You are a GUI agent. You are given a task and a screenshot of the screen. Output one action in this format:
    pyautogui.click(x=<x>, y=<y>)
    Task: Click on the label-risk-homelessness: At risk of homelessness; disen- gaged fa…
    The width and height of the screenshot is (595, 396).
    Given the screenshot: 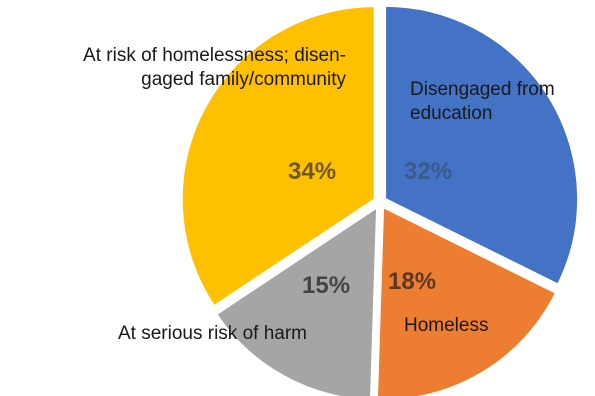 What is the action you would take?
    pyautogui.click(x=176, y=68)
    